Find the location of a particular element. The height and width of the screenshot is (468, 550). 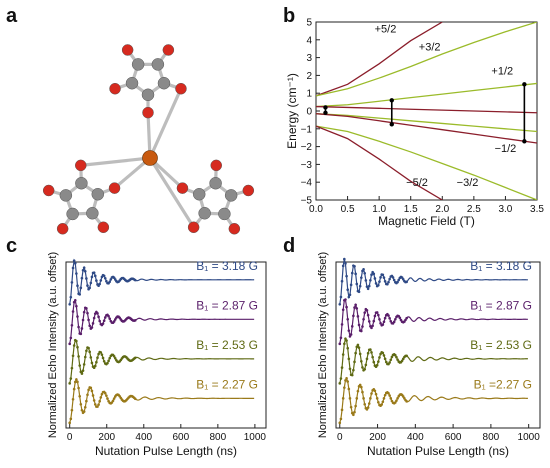

panel-letter-b: b is located at coordinates (289, 16).